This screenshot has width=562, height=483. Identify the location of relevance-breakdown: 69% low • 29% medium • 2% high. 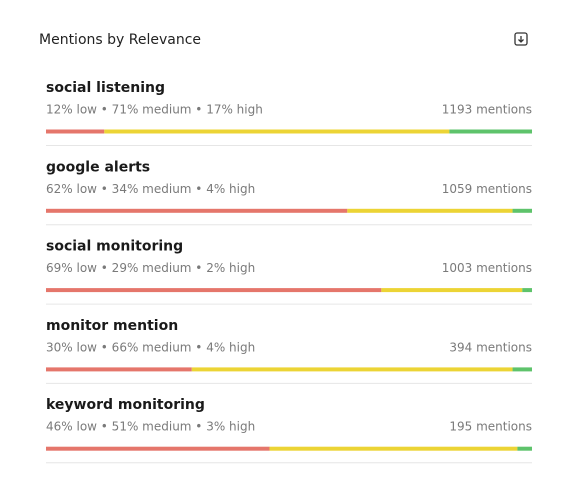
(150, 268).